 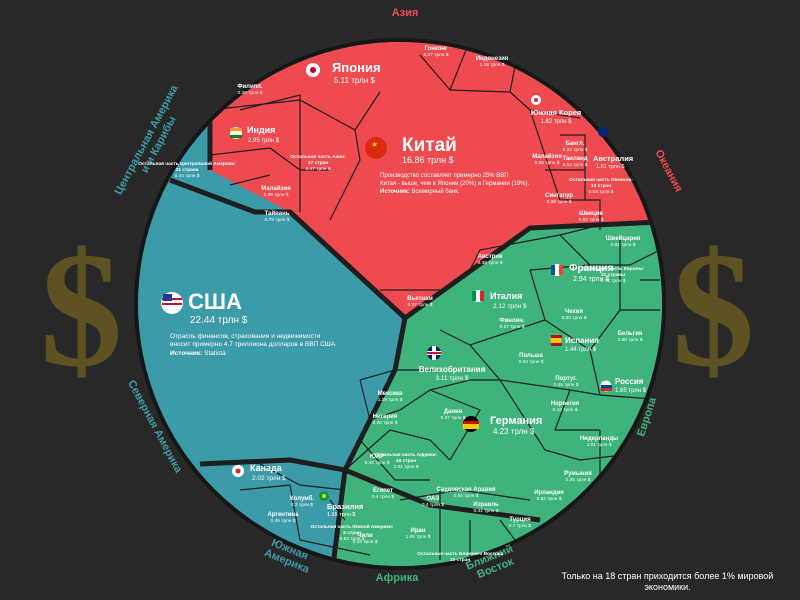 I want to click on minor-country-count: 32 страны, so click(x=613, y=275).